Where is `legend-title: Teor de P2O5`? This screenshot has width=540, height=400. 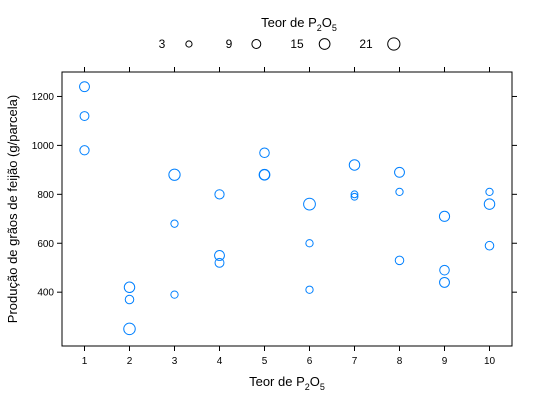
legend-title: Teor de P2O5 is located at coordinates (299, 24).